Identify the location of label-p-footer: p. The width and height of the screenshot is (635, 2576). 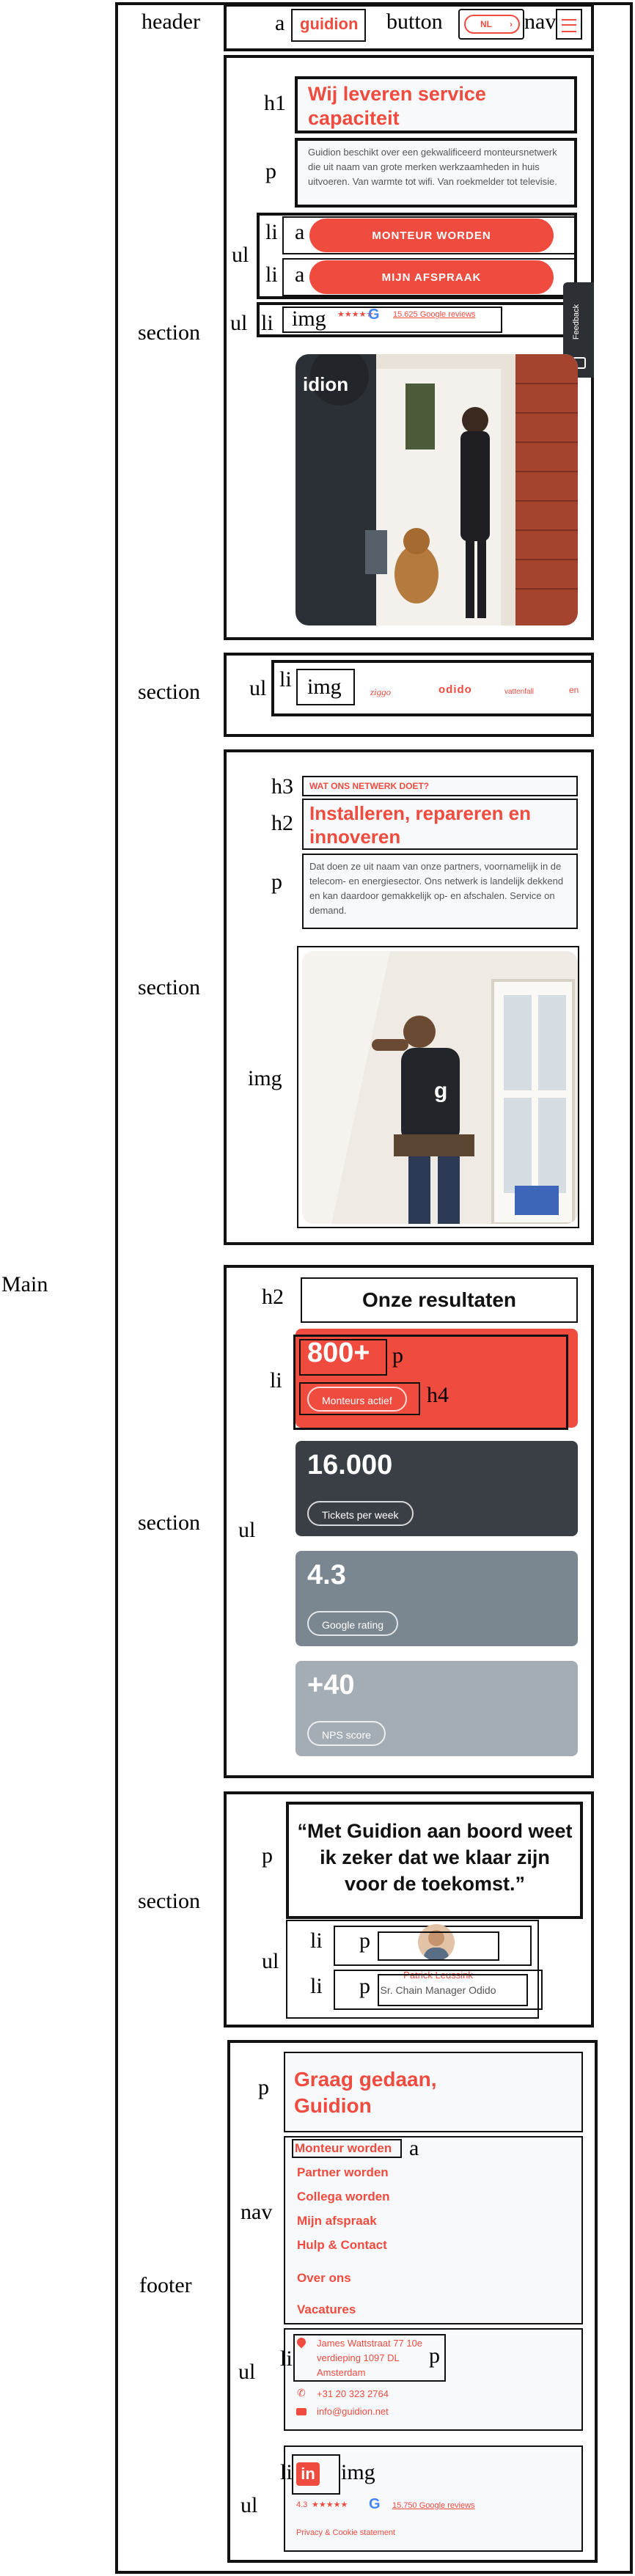
(264, 2087).